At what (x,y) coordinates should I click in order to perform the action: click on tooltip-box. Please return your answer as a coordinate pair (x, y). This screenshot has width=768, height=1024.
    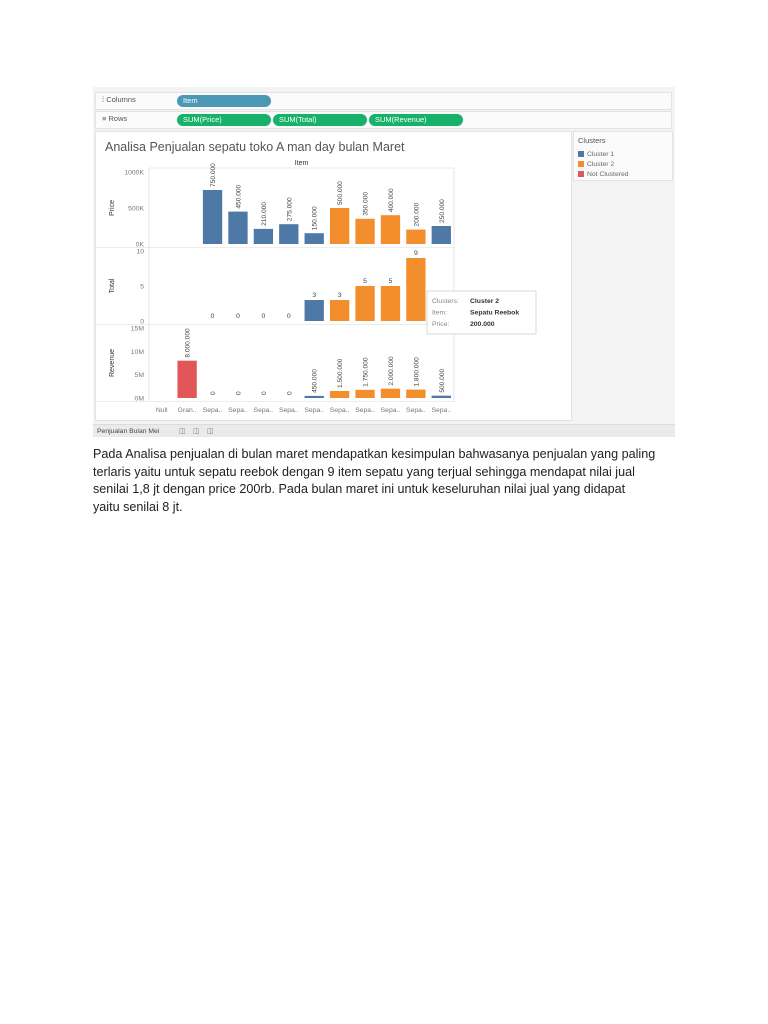
    Looking at the image, I should click on (481, 312).